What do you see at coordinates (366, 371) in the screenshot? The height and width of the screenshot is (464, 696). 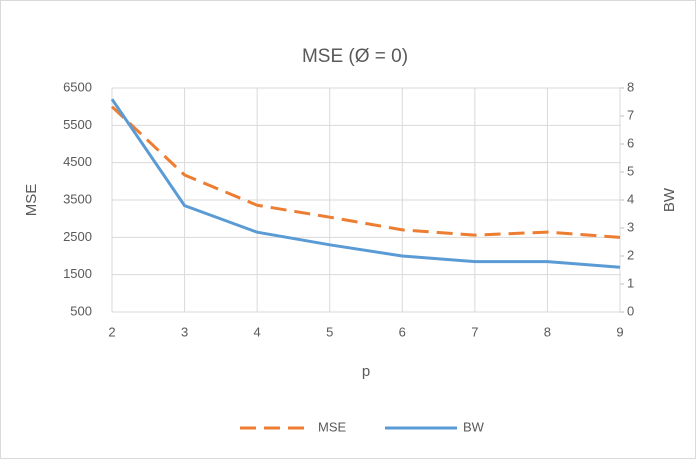 I see `x-axis-title: p` at bounding box center [366, 371].